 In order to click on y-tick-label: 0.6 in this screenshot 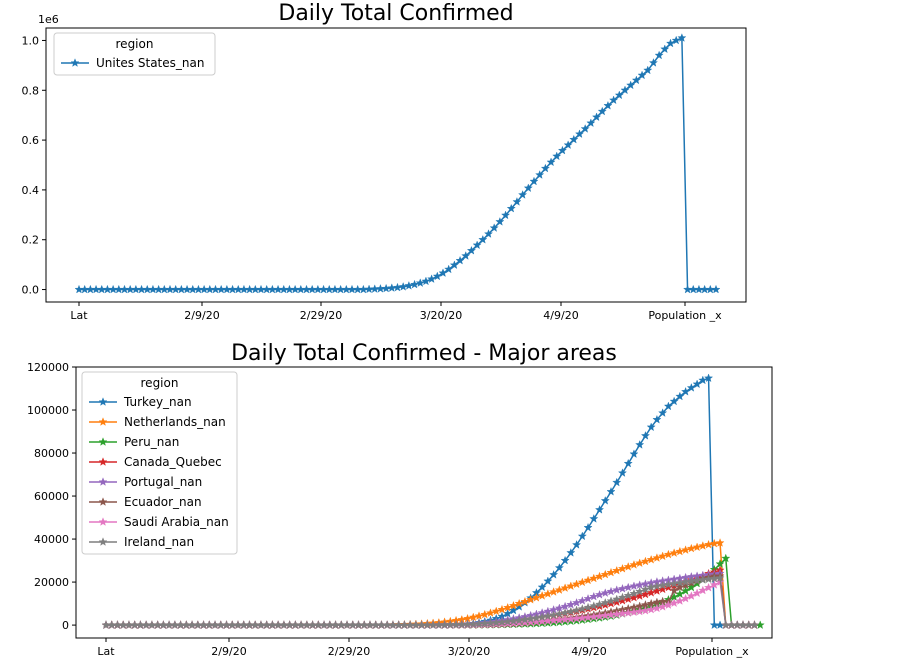, I will do `click(31, 140)`.